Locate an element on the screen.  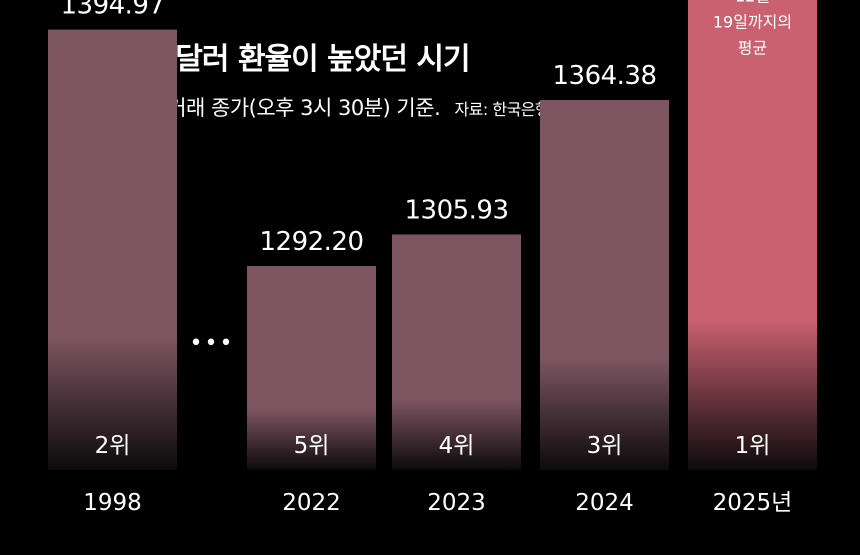
category-label: 2023 is located at coordinates (456, 503).